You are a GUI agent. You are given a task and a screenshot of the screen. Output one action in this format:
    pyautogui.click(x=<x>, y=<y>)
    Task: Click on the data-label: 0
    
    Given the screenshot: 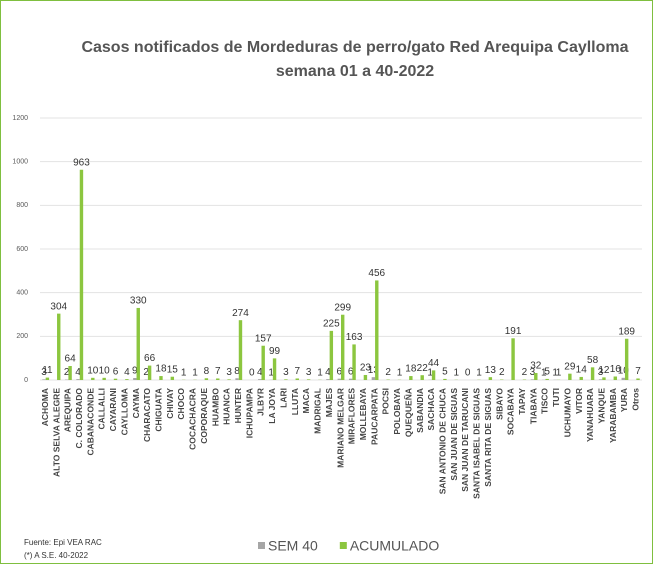 What is the action you would take?
    pyautogui.click(x=468, y=373)
    